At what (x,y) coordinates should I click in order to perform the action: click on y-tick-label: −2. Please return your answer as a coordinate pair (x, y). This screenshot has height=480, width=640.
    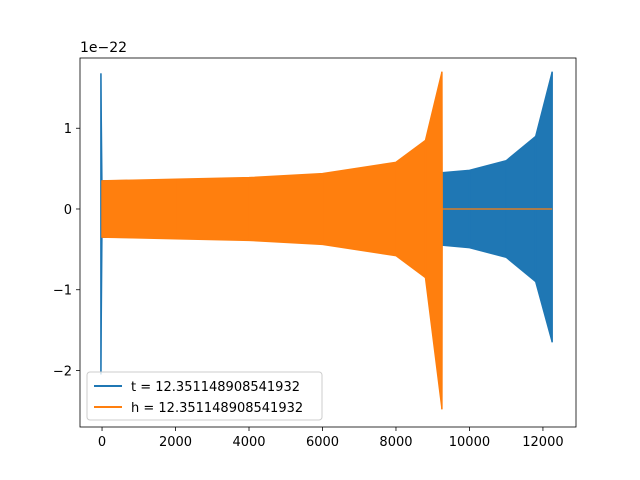
    Looking at the image, I should click on (62, 371).